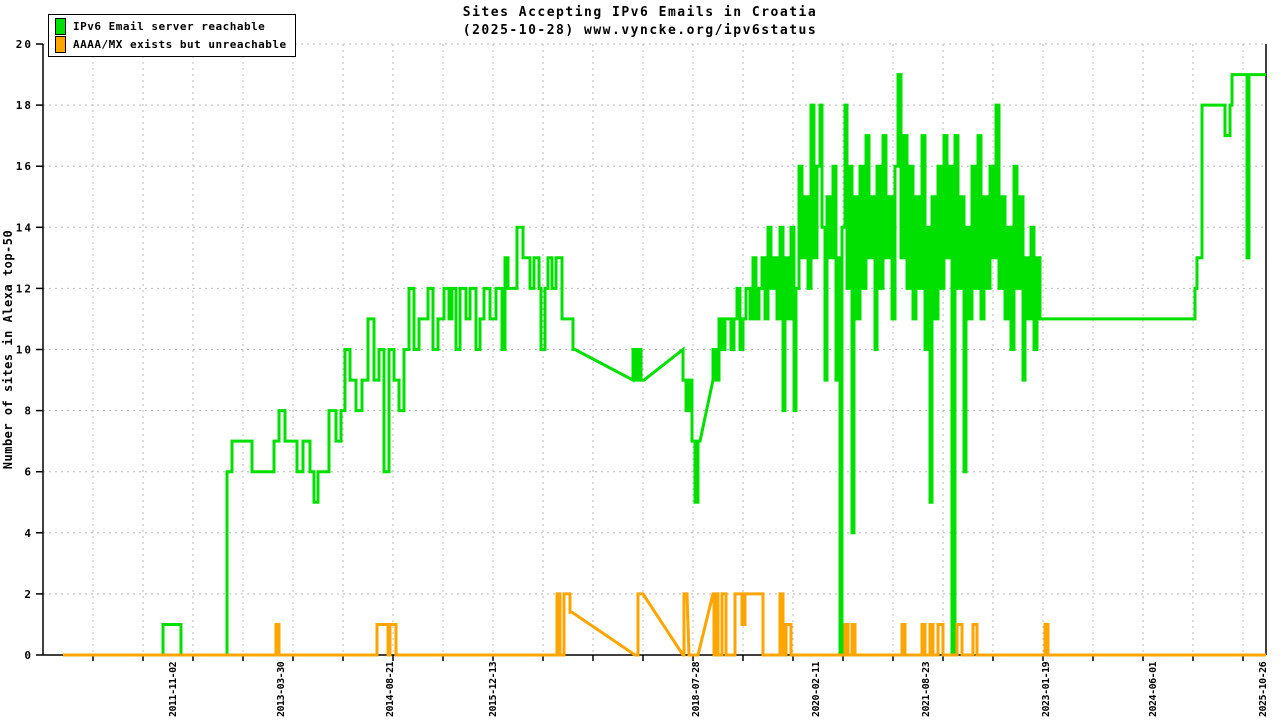 The width and height of the screenshot is (1280, 720). Describe the element at coordinates (28, 594) in the screenshot. I see `y-tick-label: 2` at that location.